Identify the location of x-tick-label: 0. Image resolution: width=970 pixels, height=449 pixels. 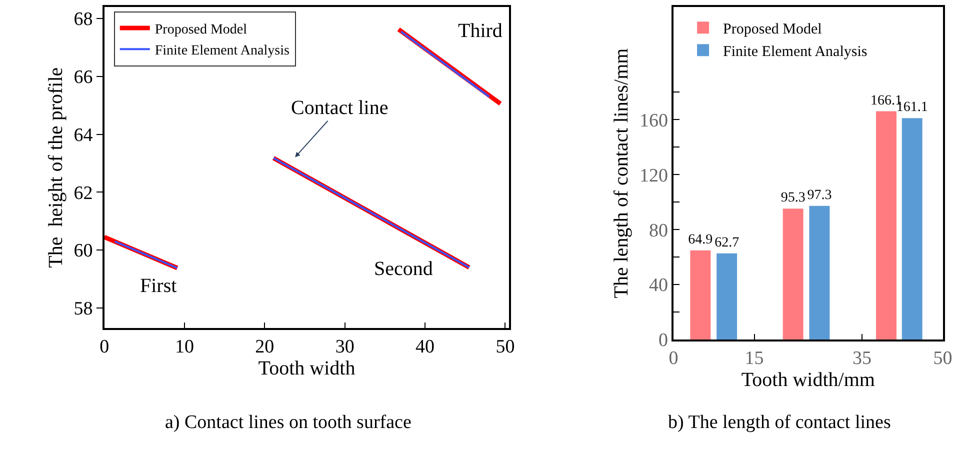
(105, 347).